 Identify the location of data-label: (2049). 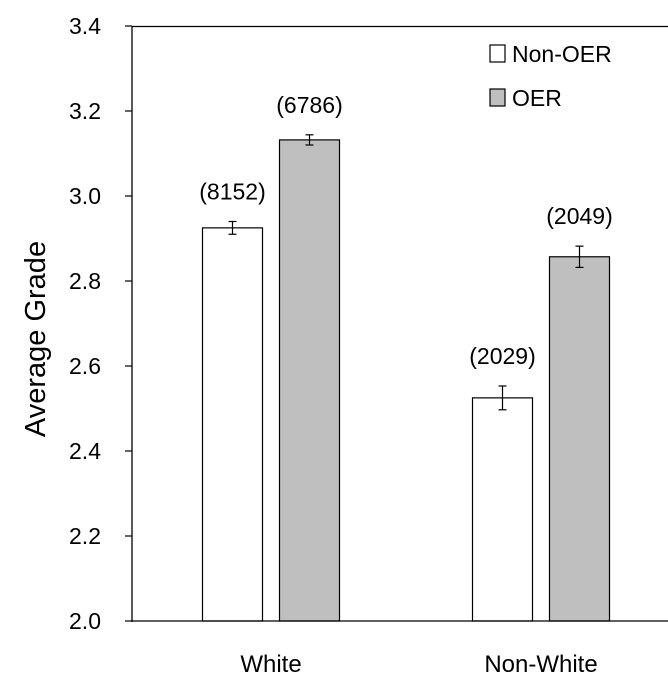
(579, 216).